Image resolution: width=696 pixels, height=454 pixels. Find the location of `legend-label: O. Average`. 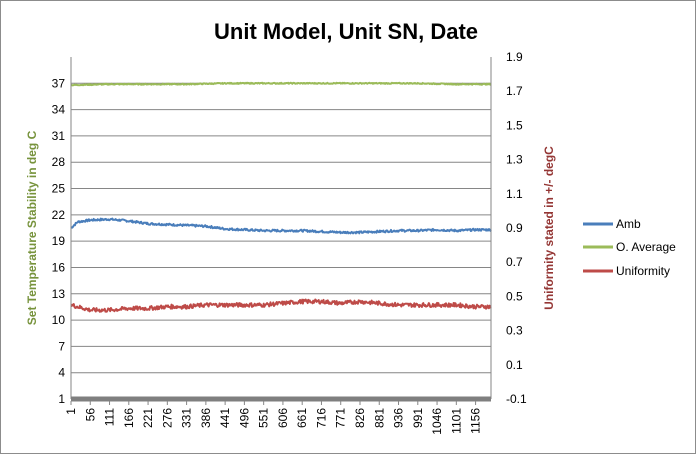

legend-label: O. Average is located at coordinates (646, 247).